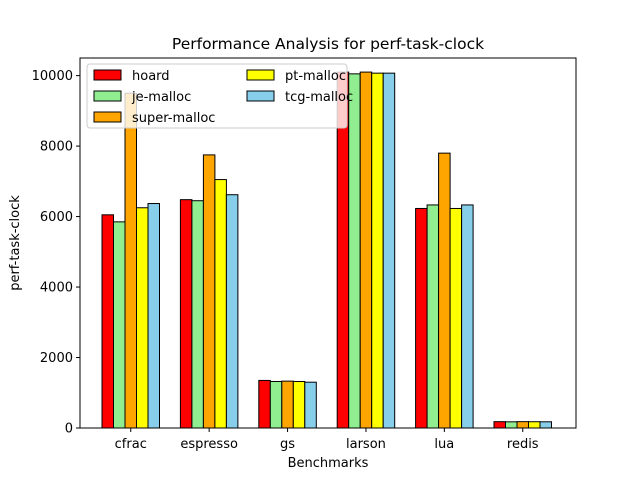 The image size is (640, 480). I want to click on x-tick-label: cfrac, so click(131, 444).